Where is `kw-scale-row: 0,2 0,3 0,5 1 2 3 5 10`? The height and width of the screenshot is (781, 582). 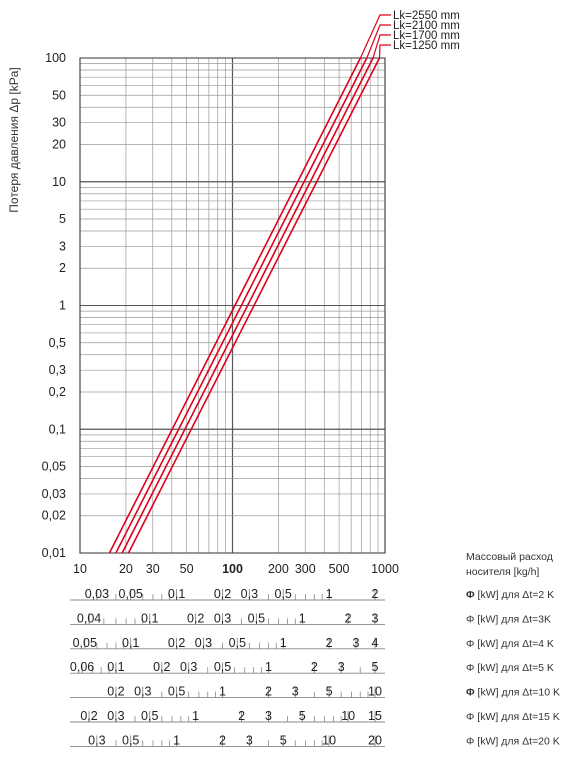 kw-scale-row: 0,2 0,3 0,5 1 2 3 5 10 is located at coordinates (227, 692).